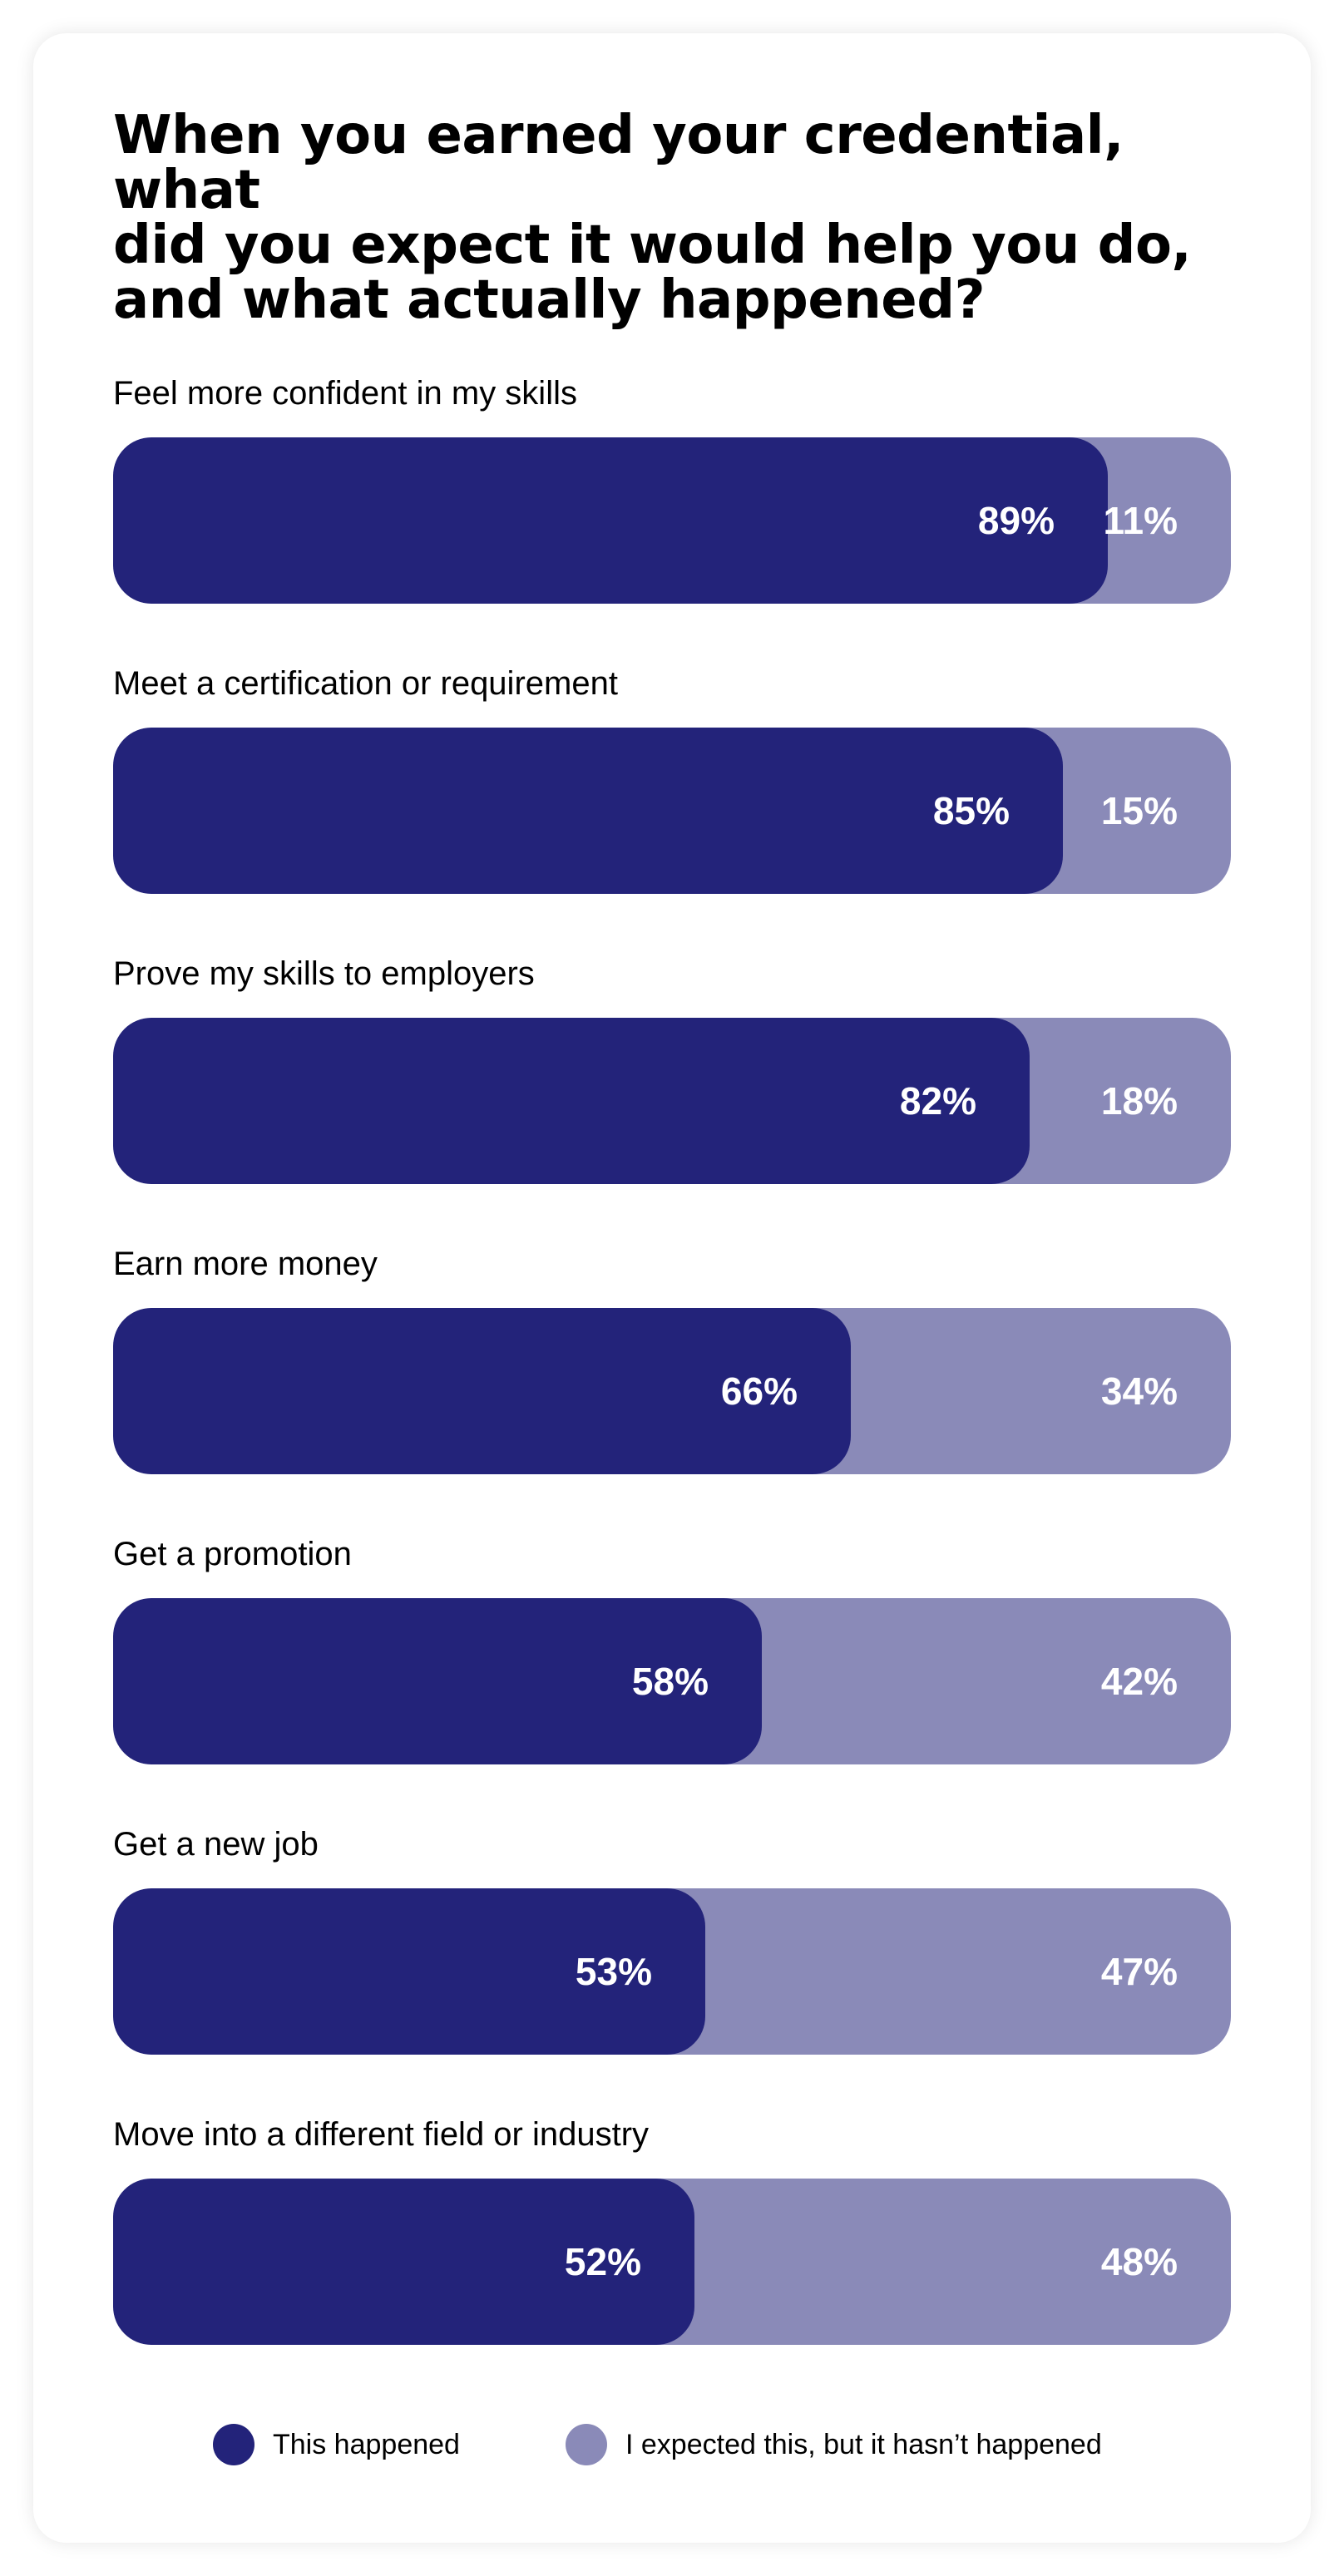 The width and height of the screenshot is (1344, 2576). I want to click on bar-expected-segment: 89% 11%, so click(672, 520).